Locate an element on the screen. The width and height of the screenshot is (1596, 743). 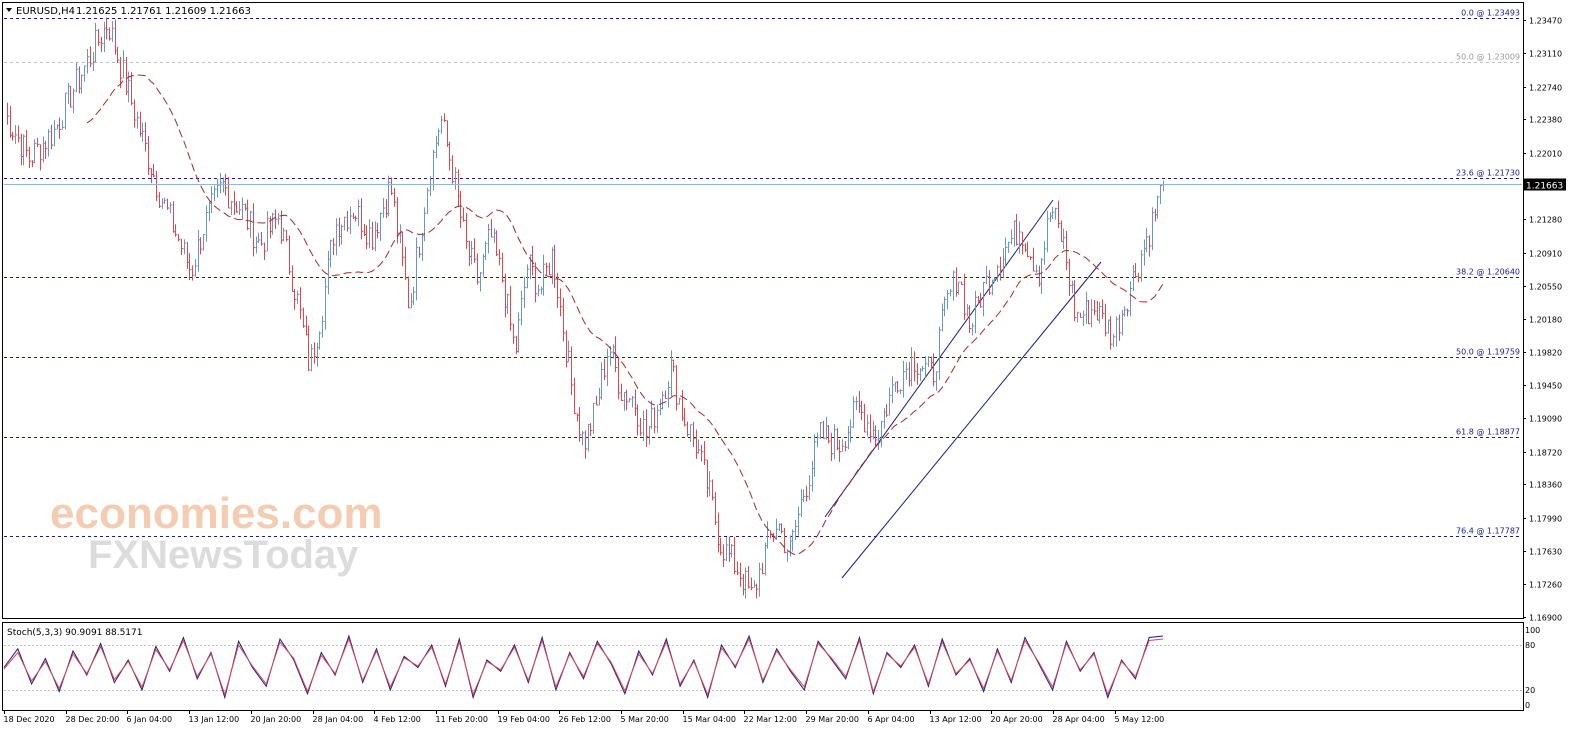
x-tick-label: 28 Dec 20:00 is located at coordinates (93, 719).